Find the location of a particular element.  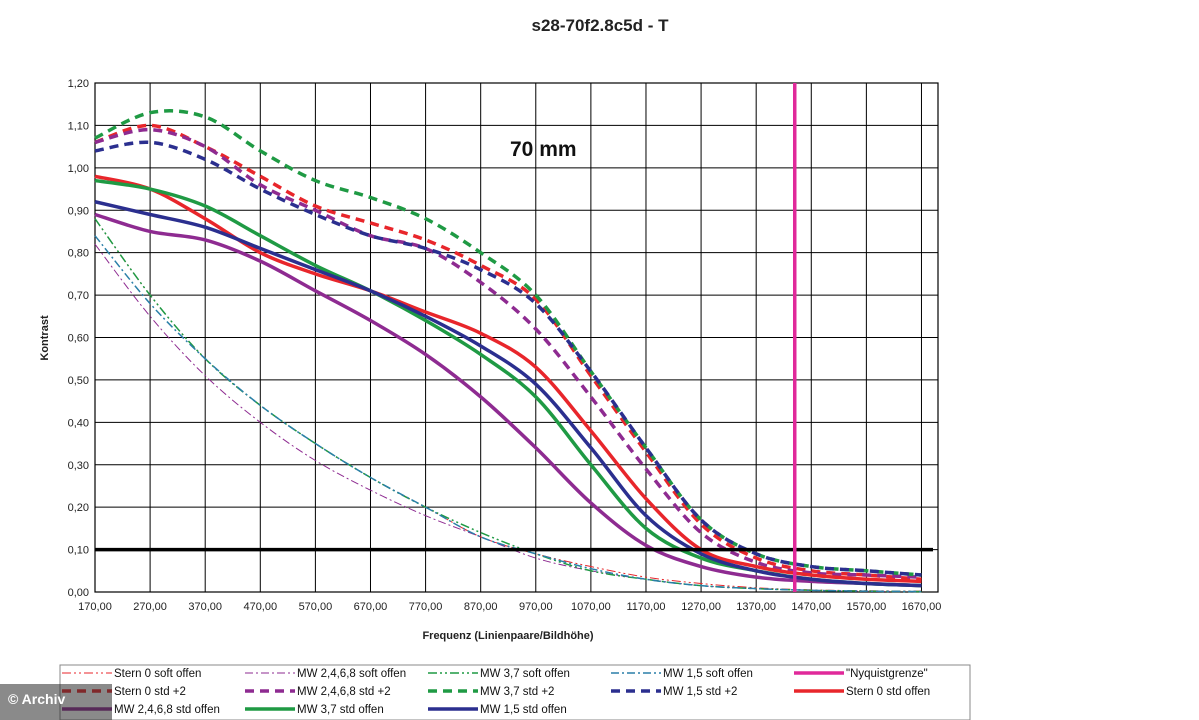

y-tick-label: 1,00 is located at coordinates (78, 169).